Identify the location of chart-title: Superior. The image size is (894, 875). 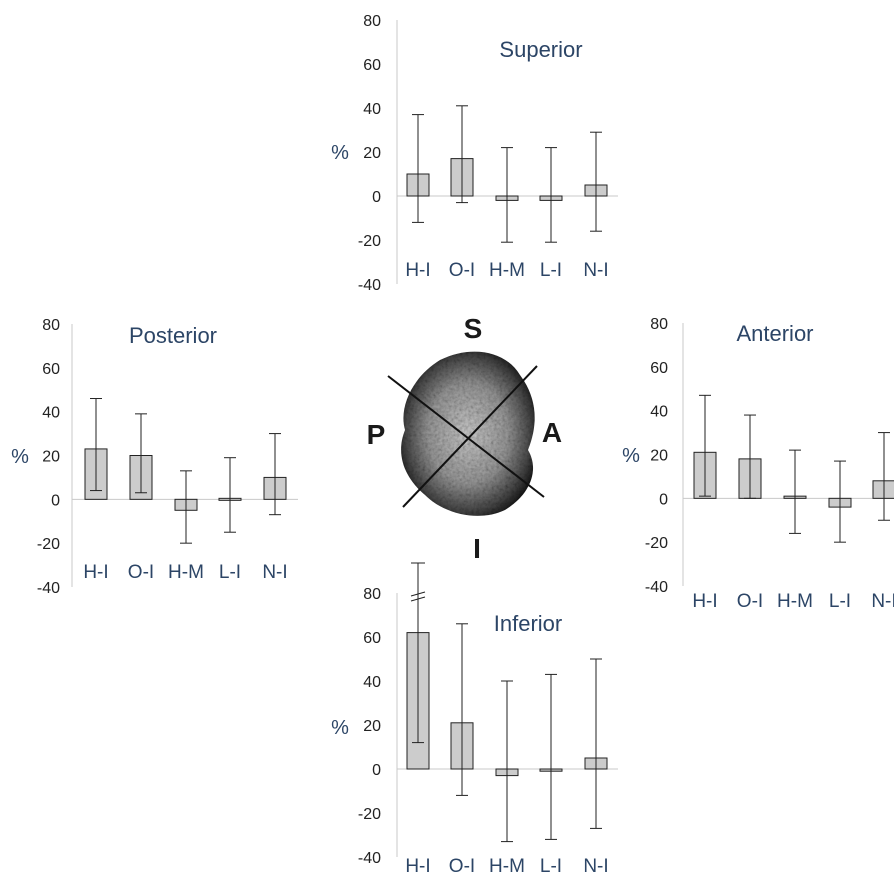
(540, 49).